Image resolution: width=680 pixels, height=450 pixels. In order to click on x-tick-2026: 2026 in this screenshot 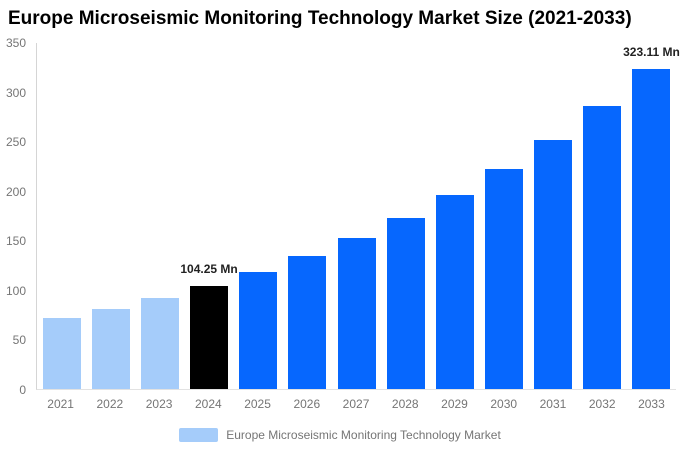, I will do `click(307, 404)`.